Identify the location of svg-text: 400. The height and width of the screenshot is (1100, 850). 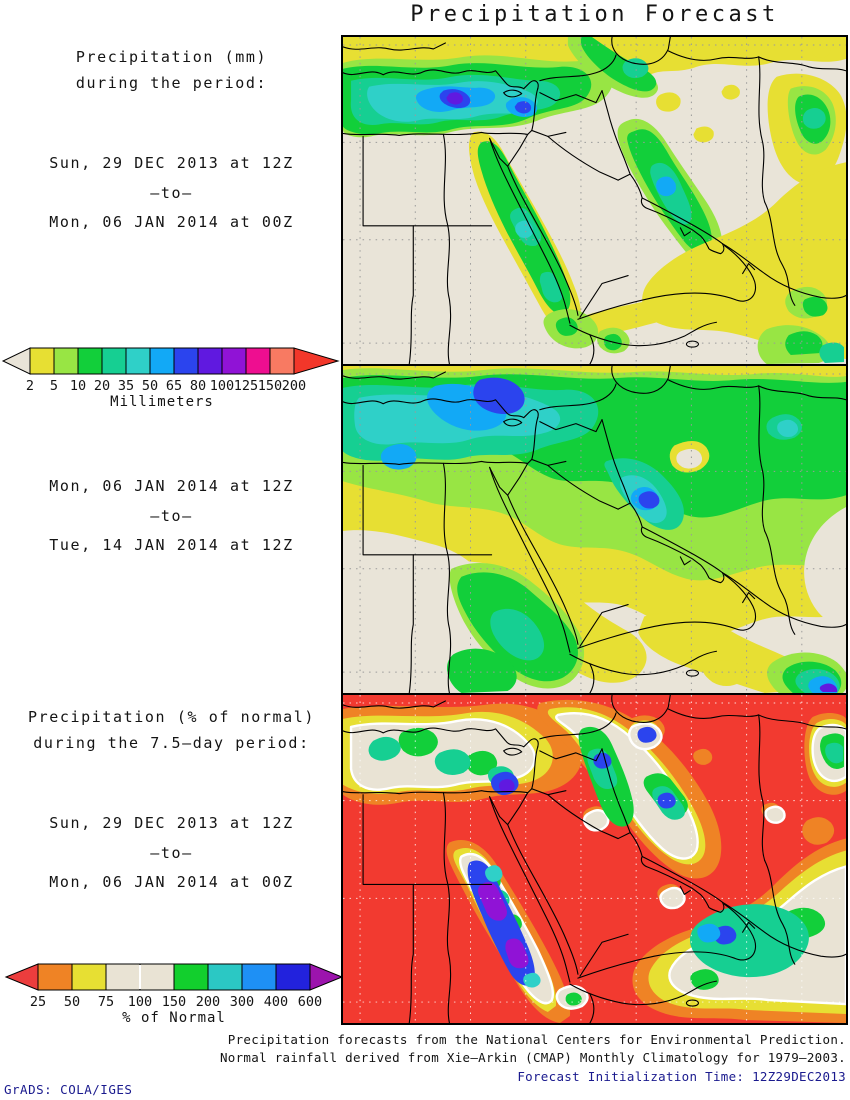
(276, 1002).